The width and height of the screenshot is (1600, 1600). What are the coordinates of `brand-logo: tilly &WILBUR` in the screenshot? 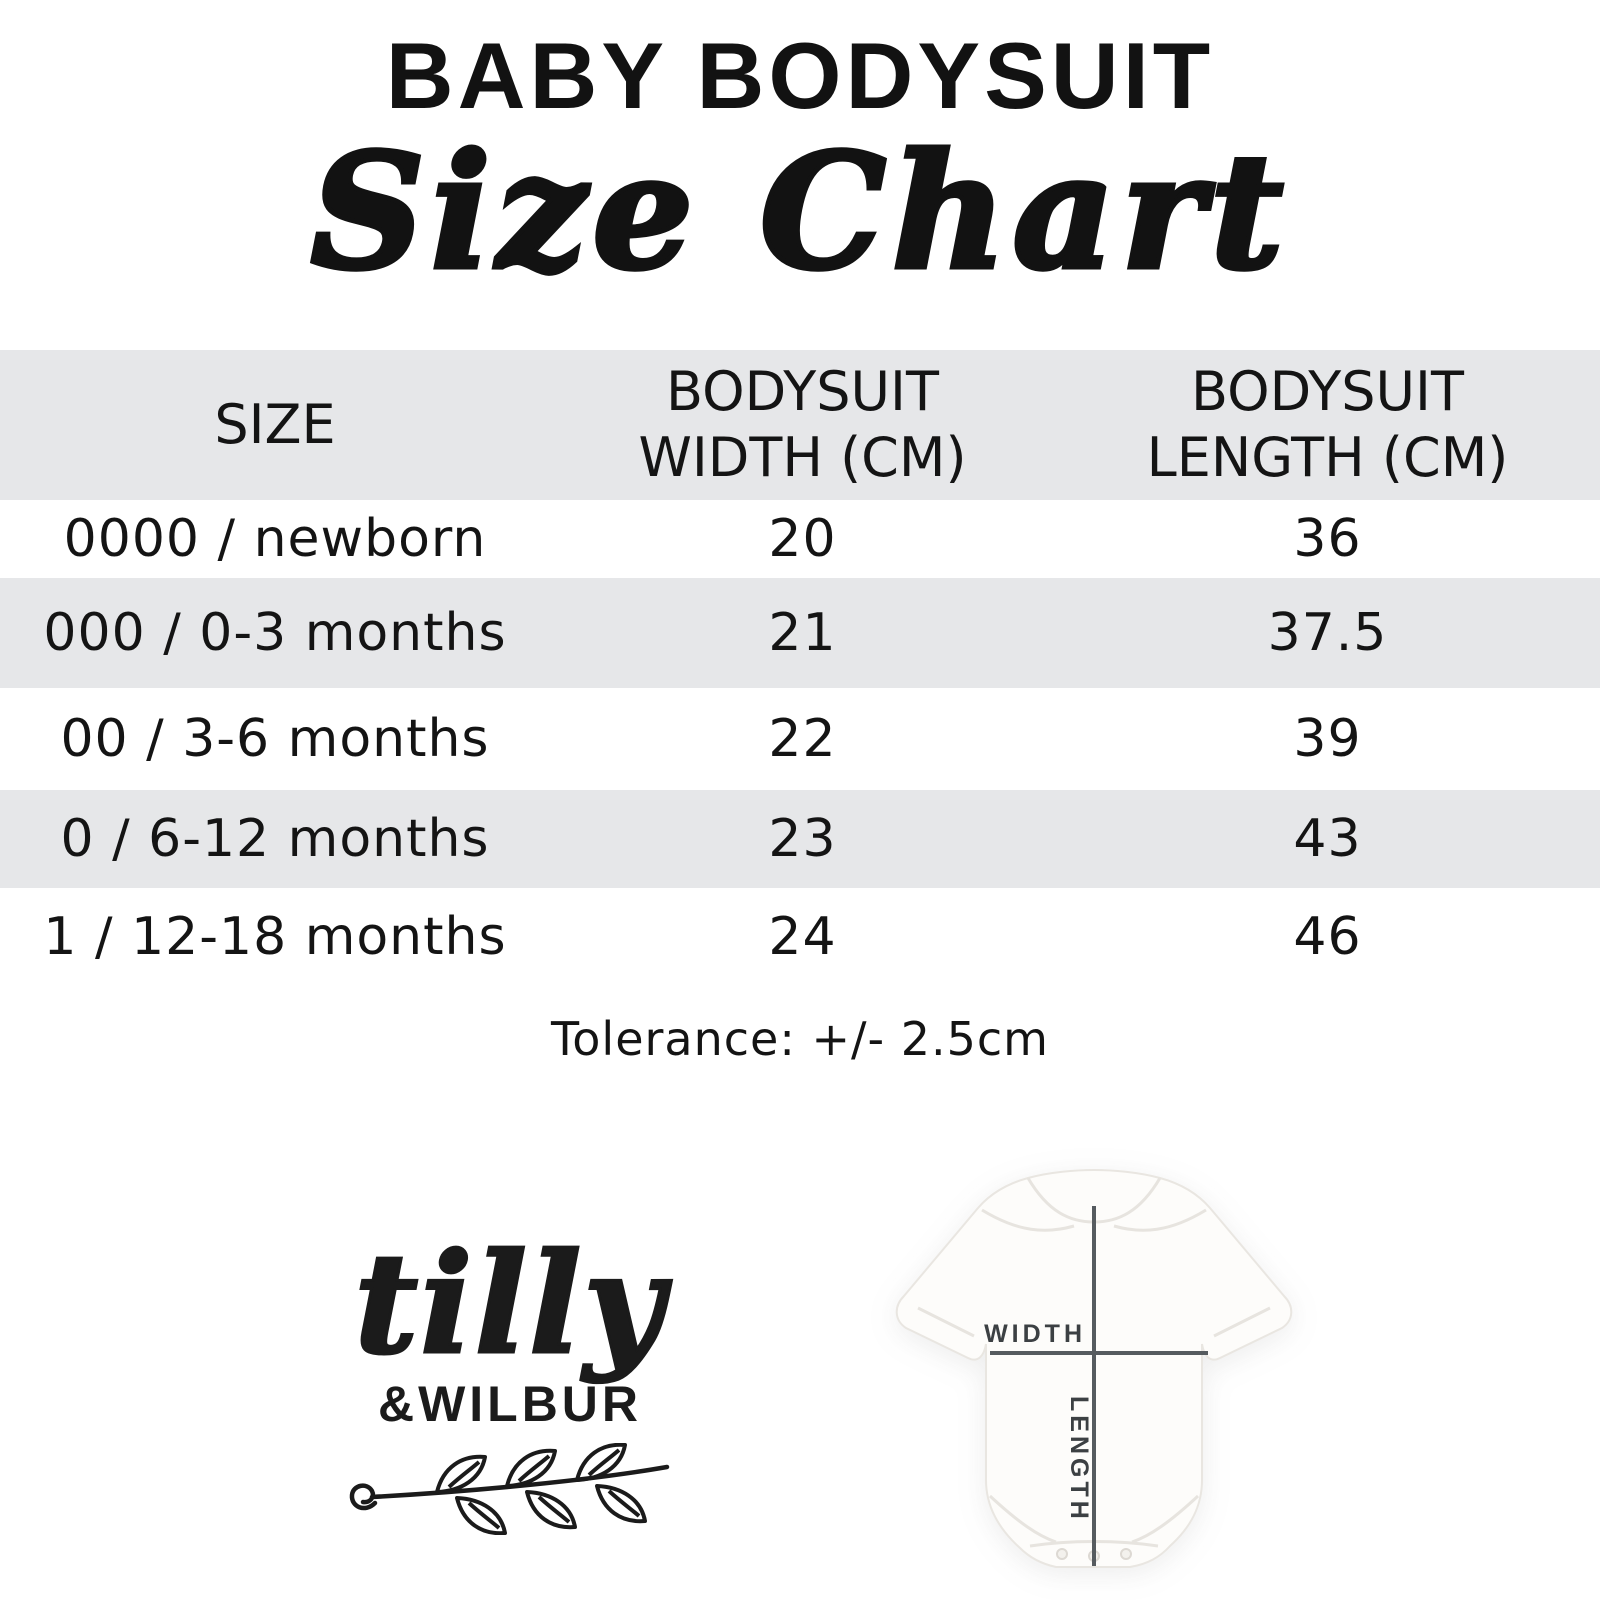 It's located at (510, 1381).